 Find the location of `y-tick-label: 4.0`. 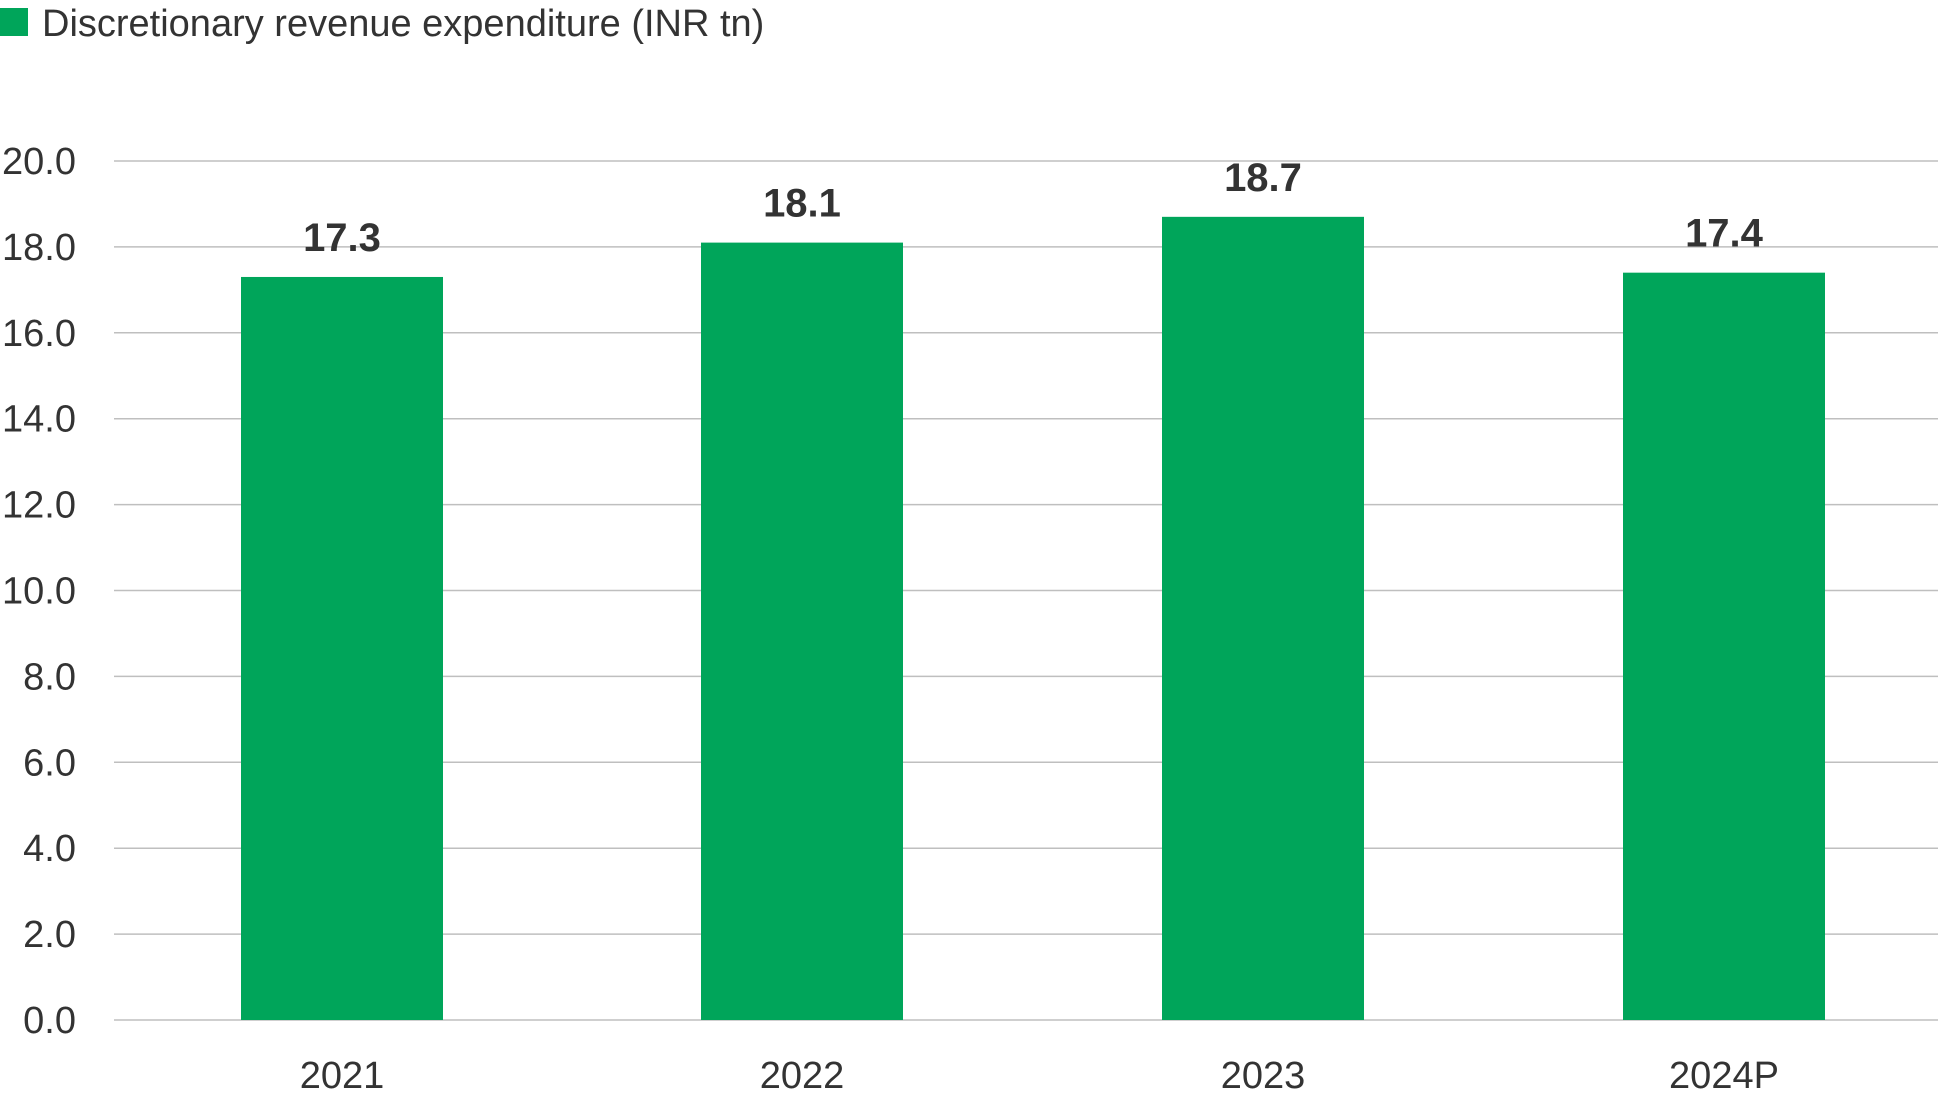

y-tick-label: 4.0 is located at coordinates (49, 849).